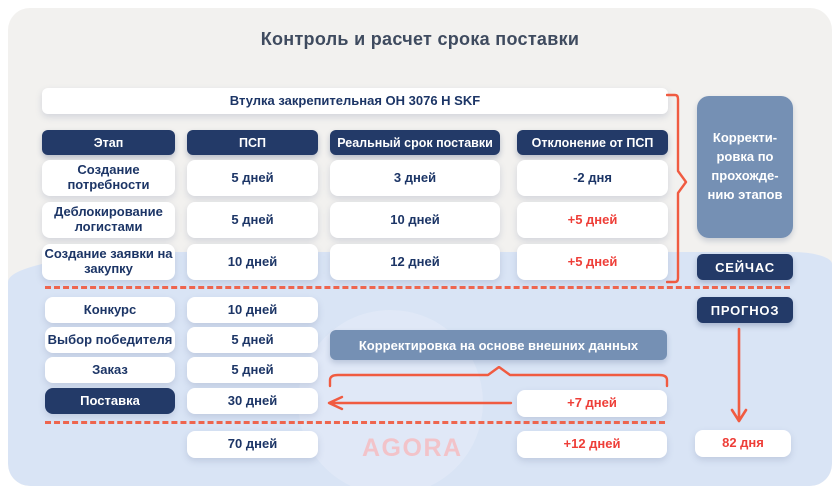 The height and width of the screenshot is (494, 840). Describe the element at coordinates (110, 370) in the screenshot. I see `stage-cell: Заказ` at that location.